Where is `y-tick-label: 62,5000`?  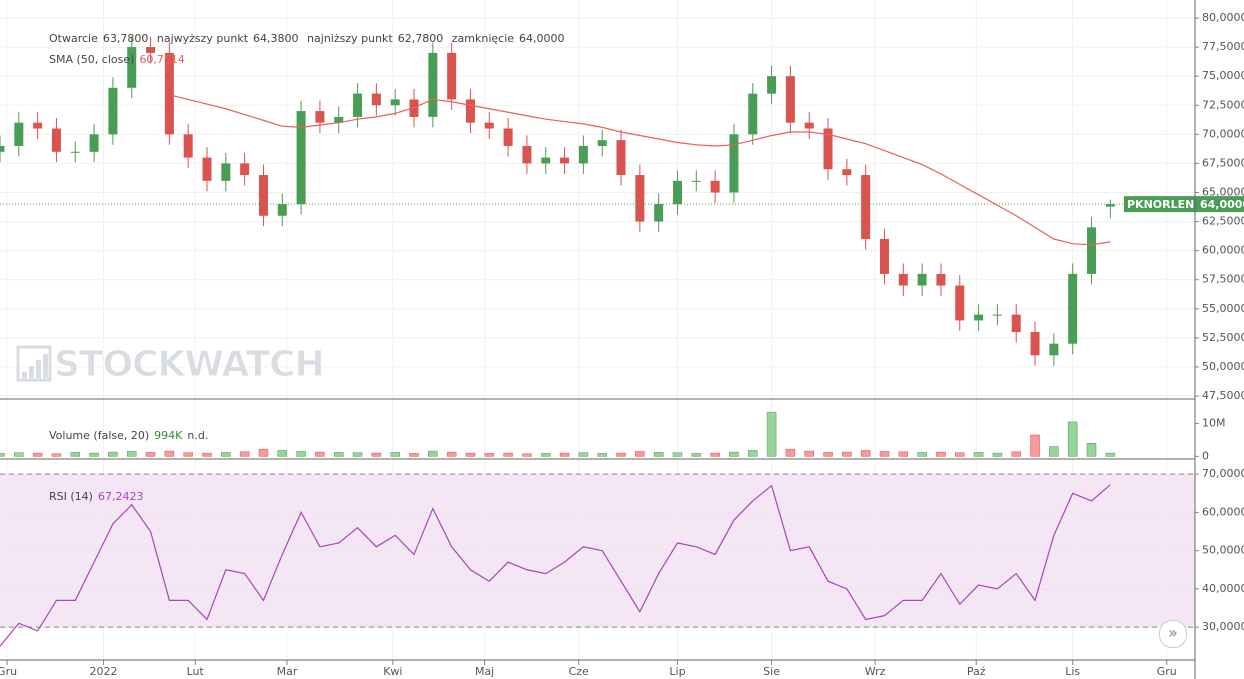 y-tick-label: 62,5000 is located at coordinates (1223, 221).